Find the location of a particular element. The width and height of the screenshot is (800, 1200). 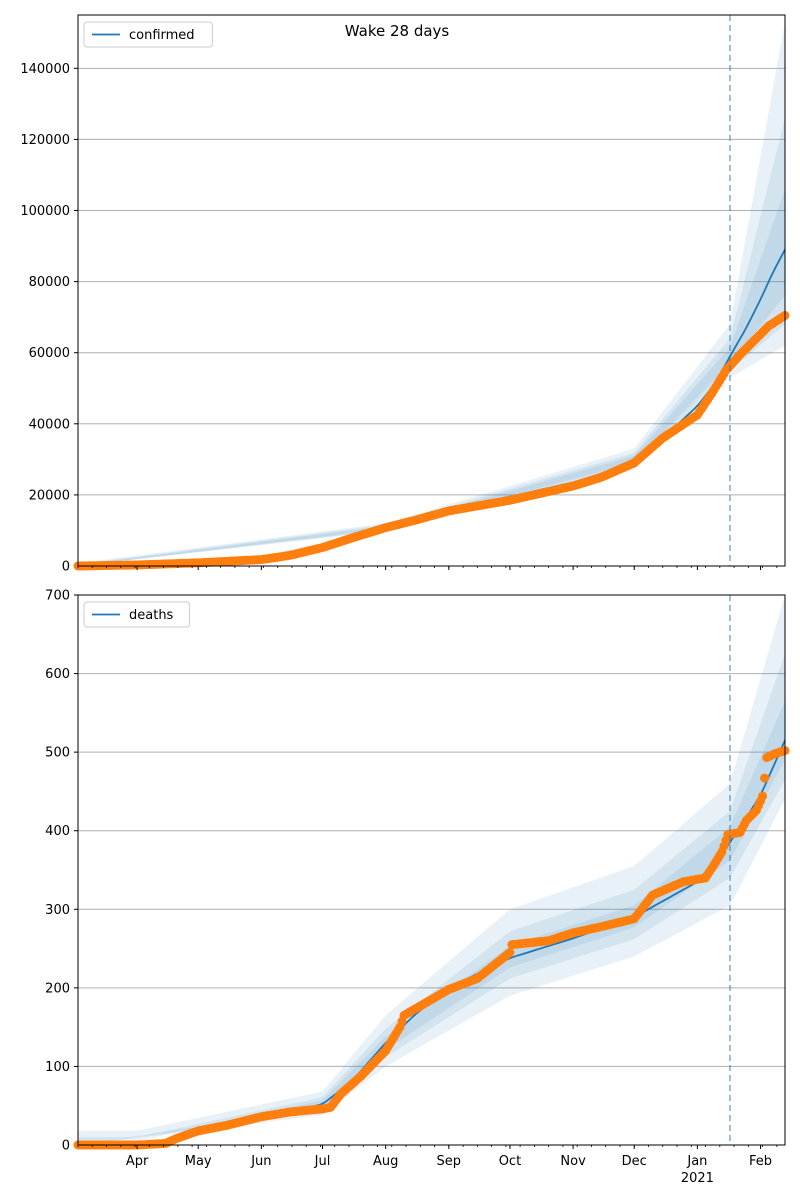

x-tick-label: Nov is located at coordinates (573, 1161).